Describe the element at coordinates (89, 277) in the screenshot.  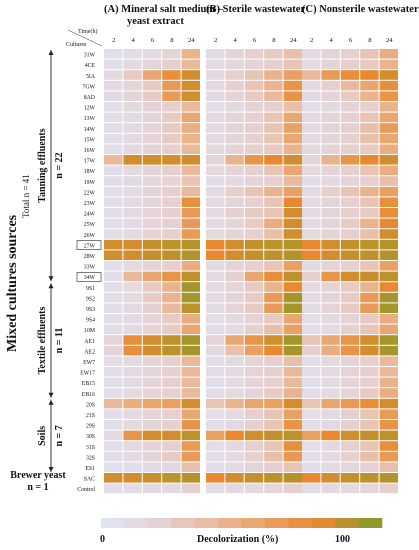
I see `row-label-box` at that location.